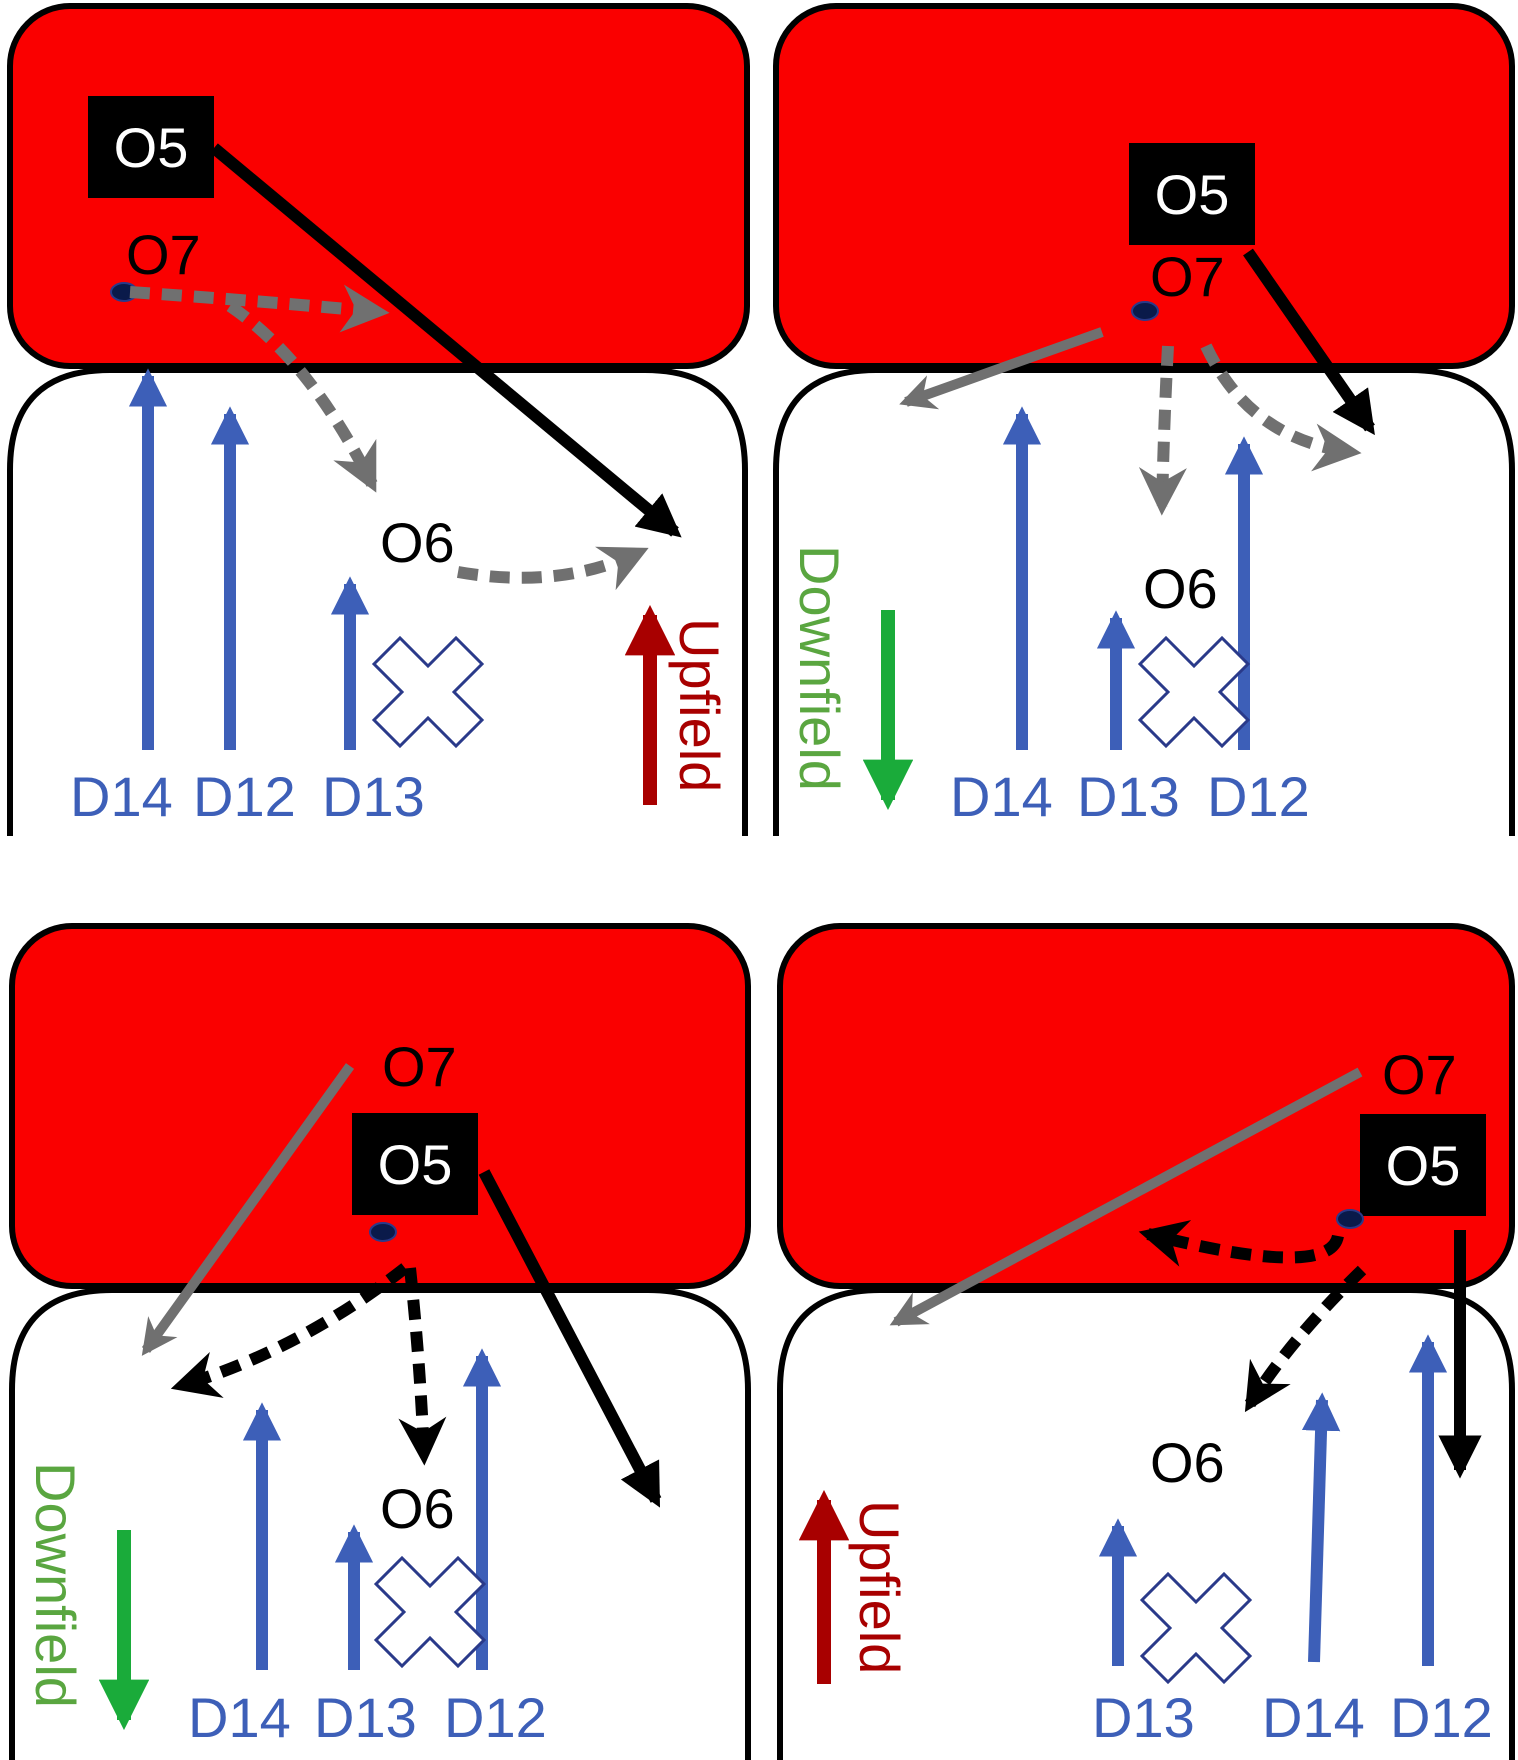 The image size is (1518, 1760). What do you see at coordinates (1321, 1527) in the screenshot?
I see `defender-arrow` at bounding box center [1321, 1527].